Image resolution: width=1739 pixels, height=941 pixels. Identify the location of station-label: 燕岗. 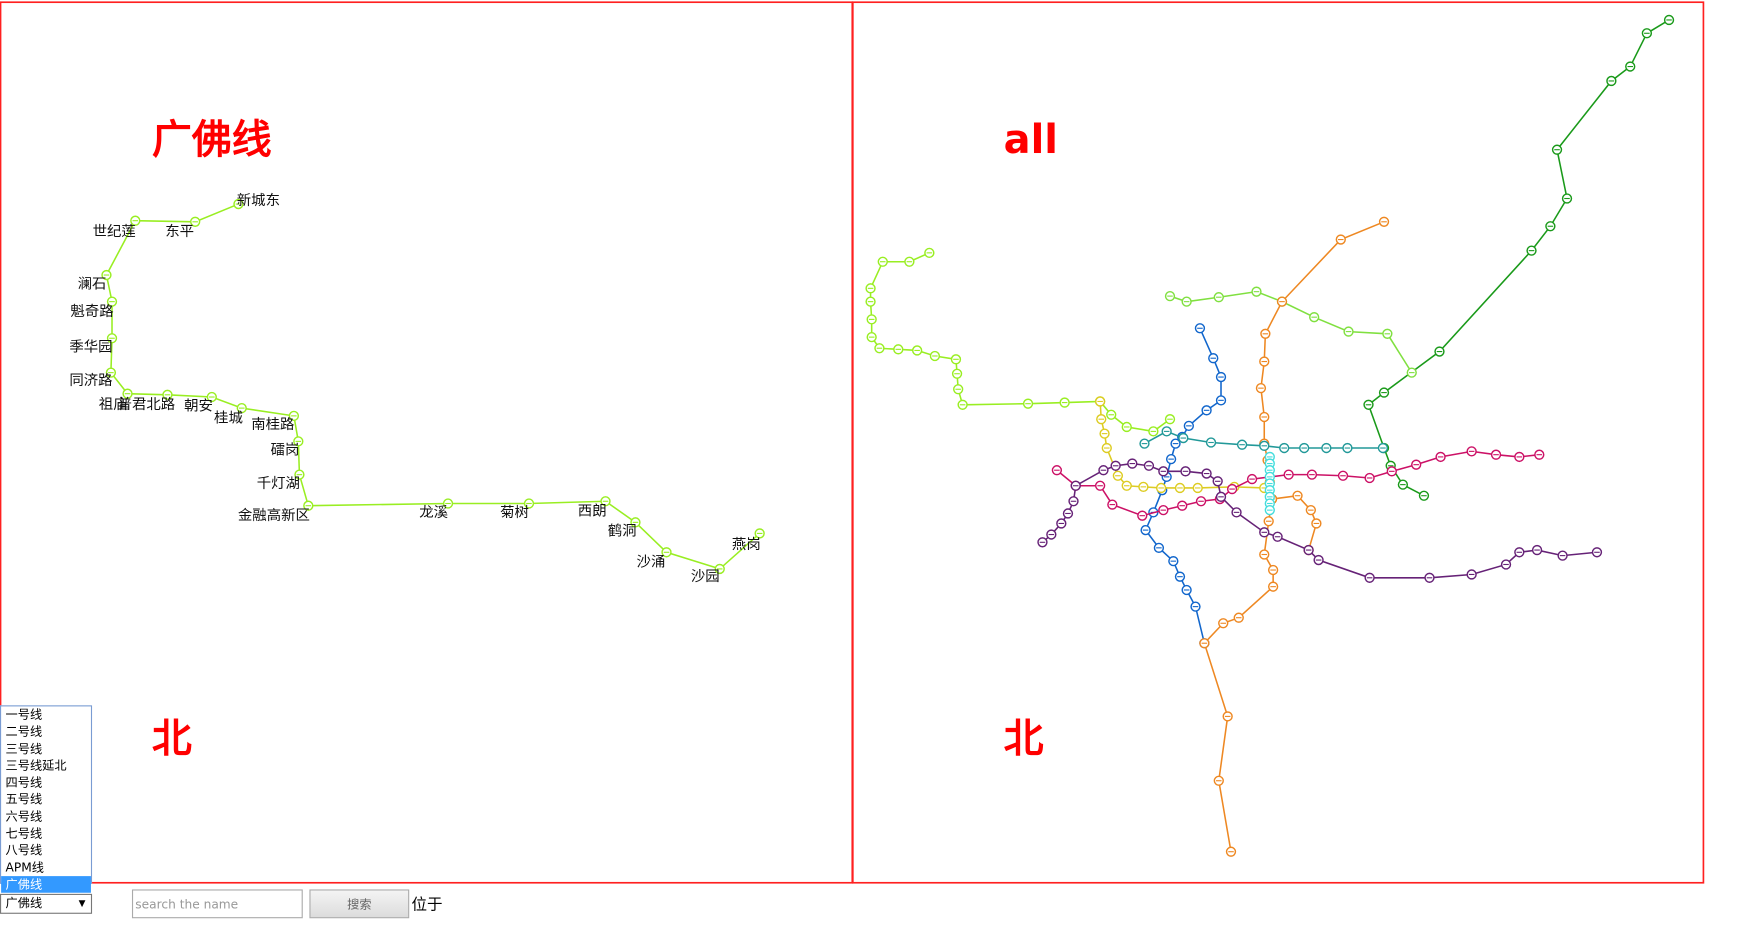
(746, 544).